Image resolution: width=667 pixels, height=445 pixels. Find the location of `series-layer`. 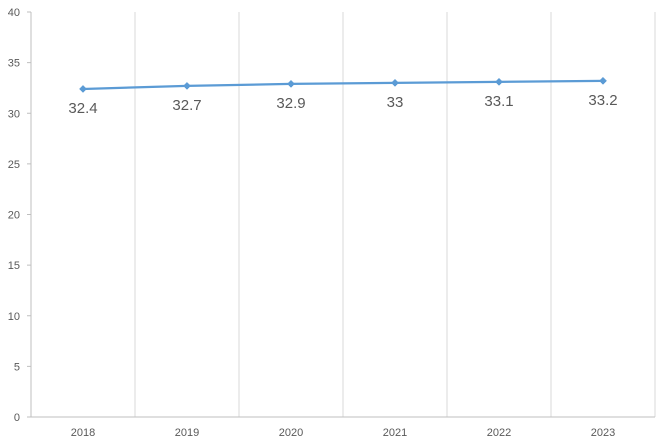

series-layer is located at coordinates (343, 84).